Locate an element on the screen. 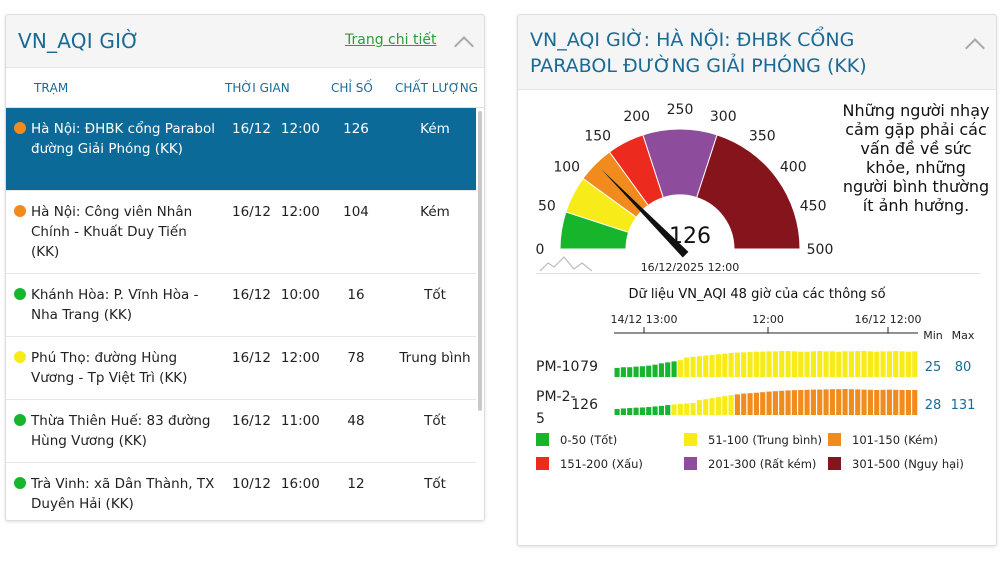 The height and width of the screenshot is (572, 1000). time-axis-label: 12:00 is located at coordinates (768, 319).